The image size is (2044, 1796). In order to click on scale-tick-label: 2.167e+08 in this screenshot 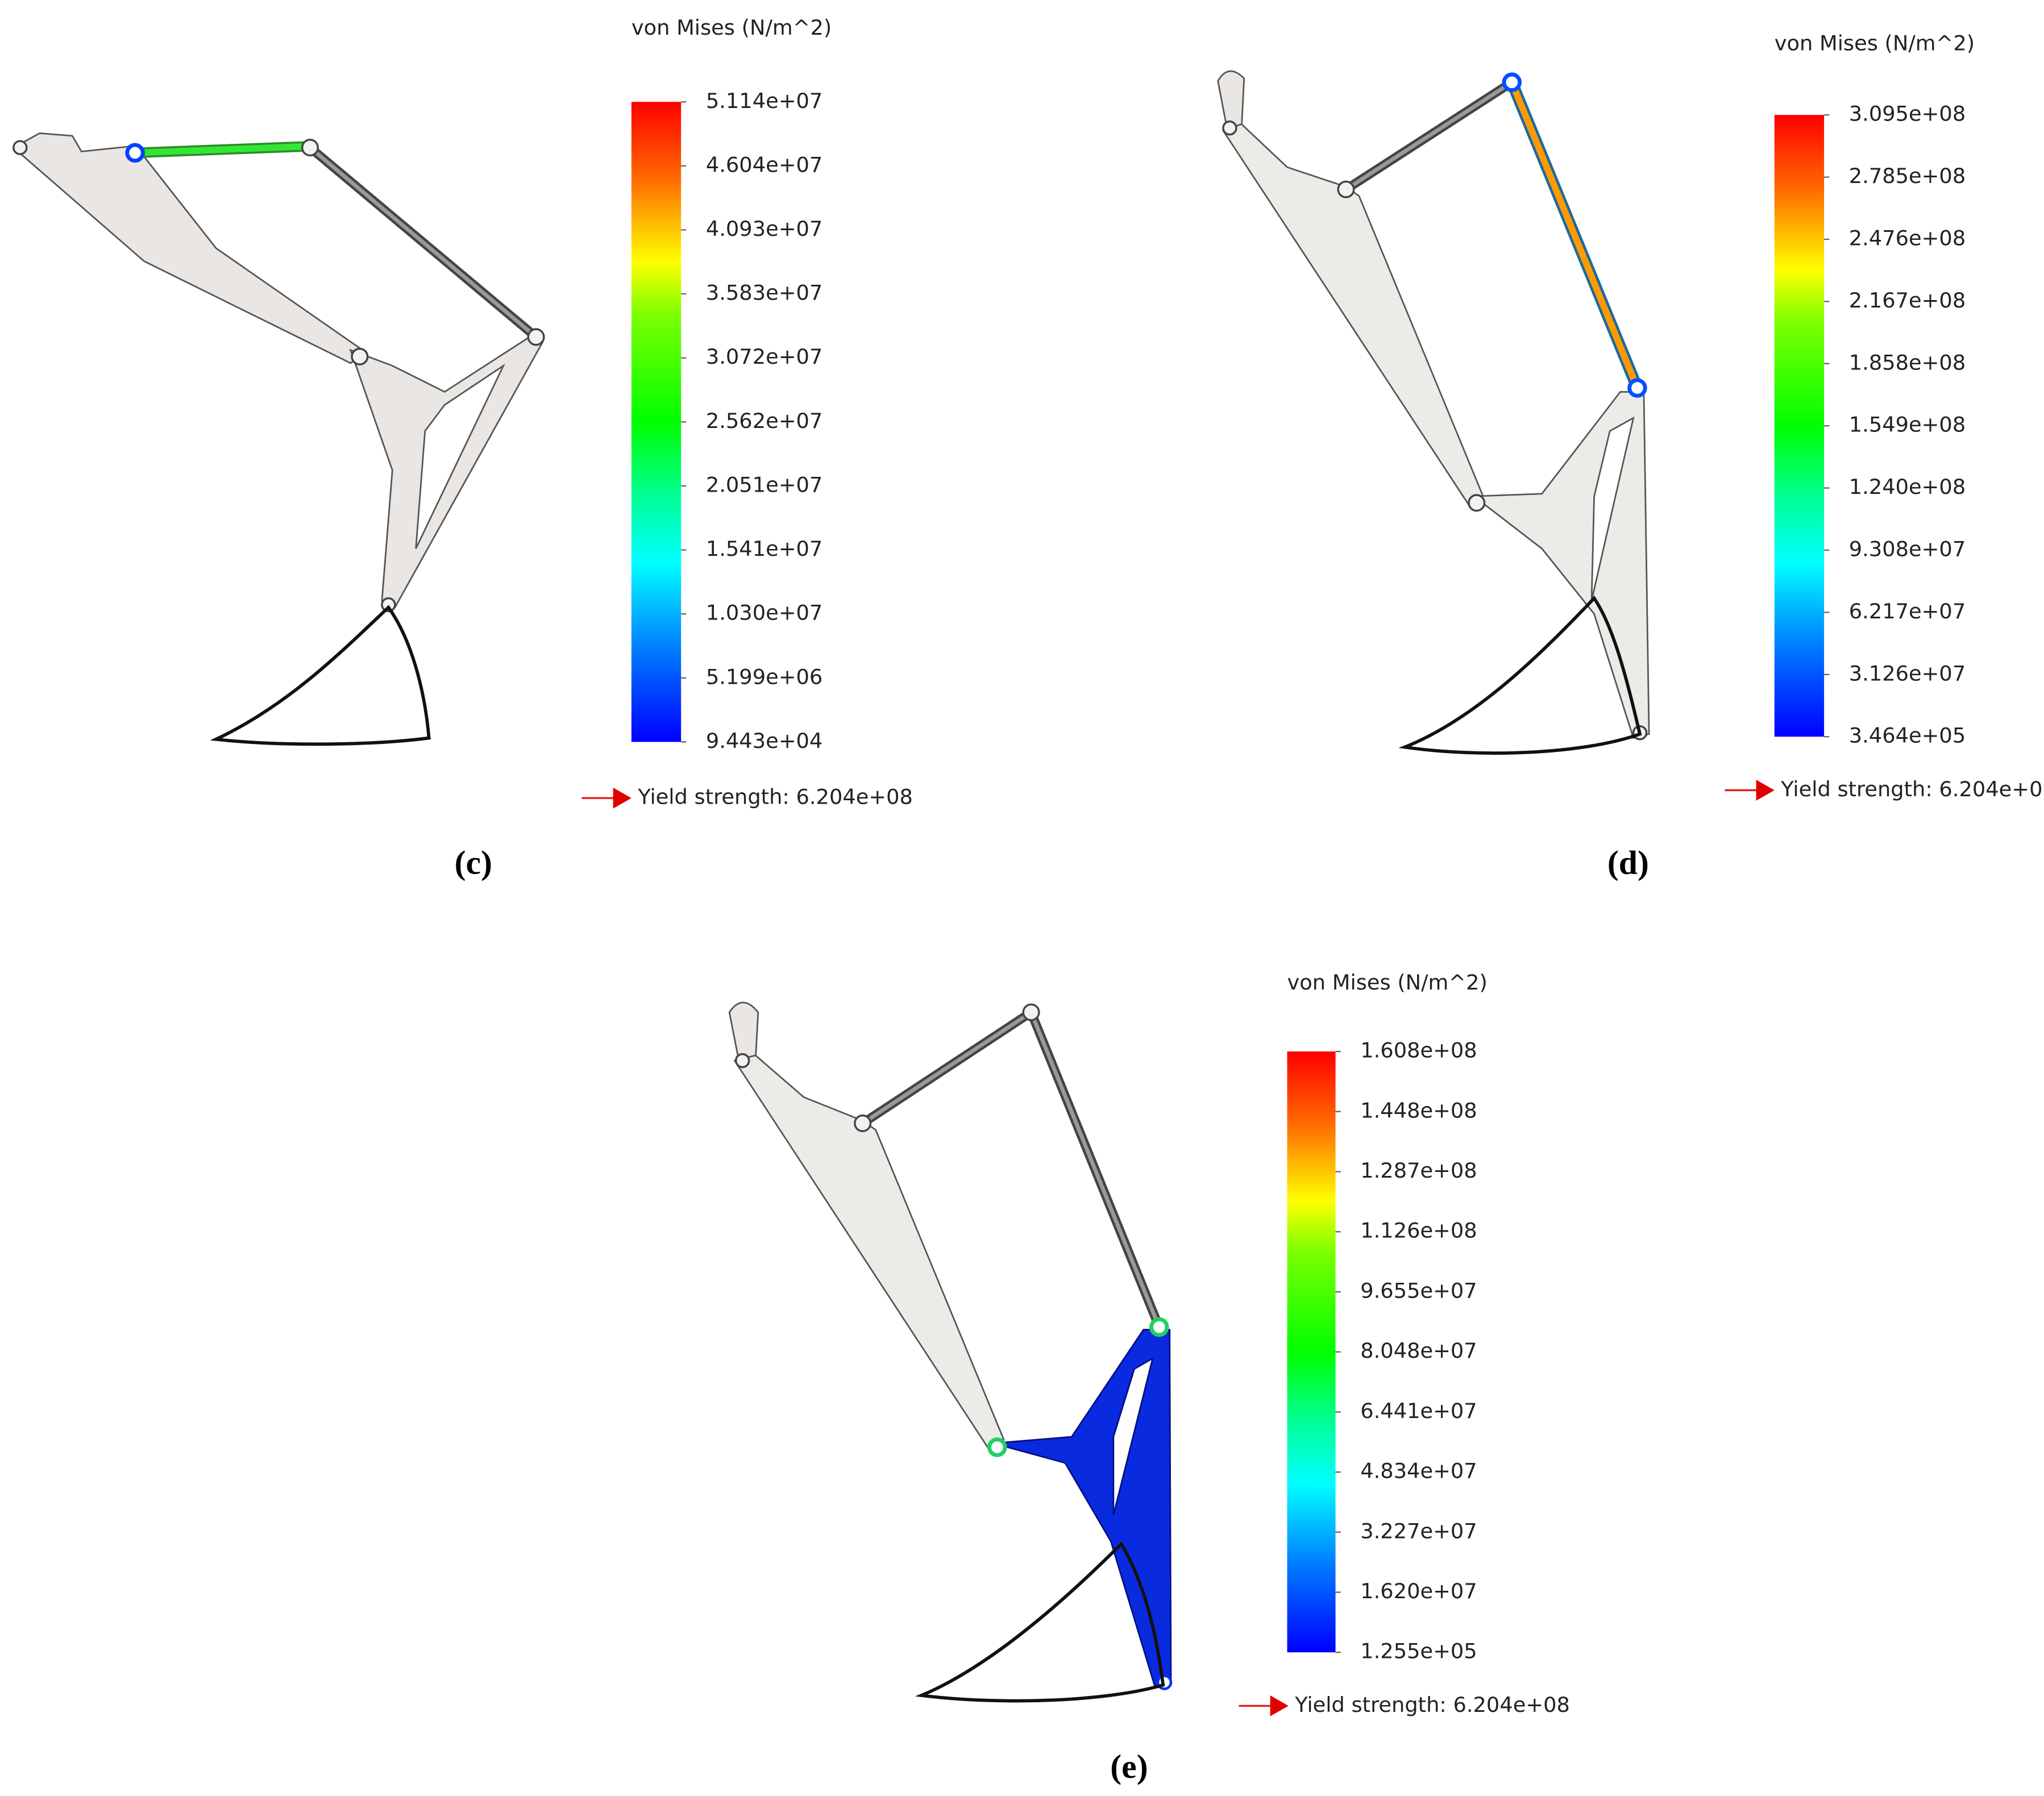, I will do `click(1907, 301)`.